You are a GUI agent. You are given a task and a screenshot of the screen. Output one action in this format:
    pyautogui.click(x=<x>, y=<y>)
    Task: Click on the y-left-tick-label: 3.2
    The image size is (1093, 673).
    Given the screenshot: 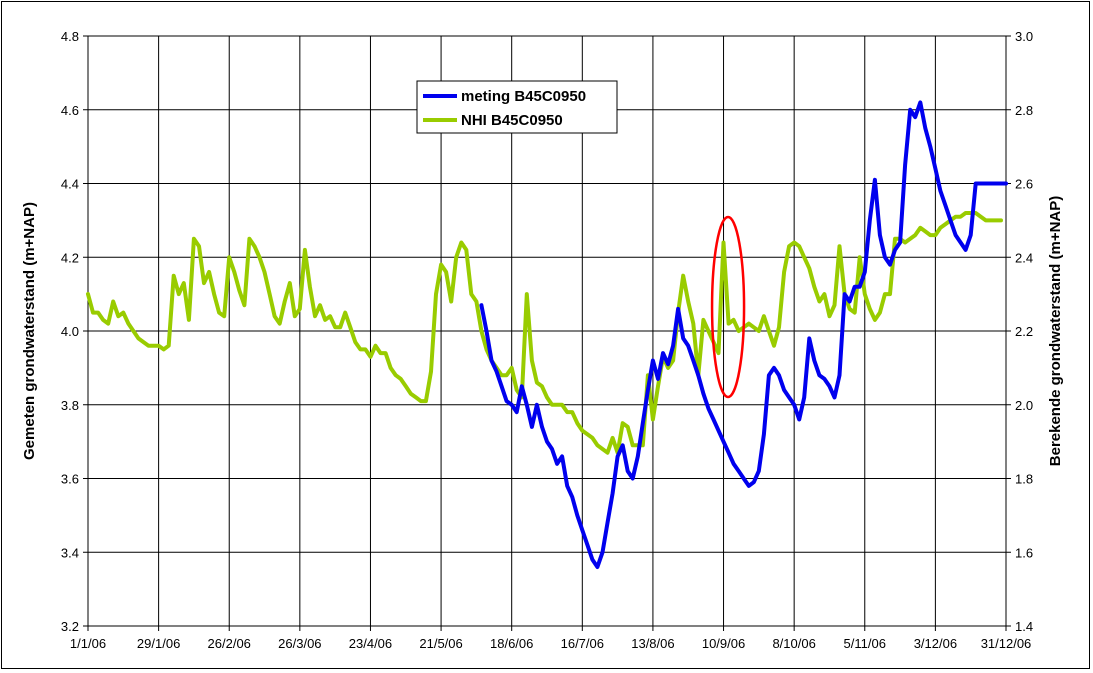 What is the action you would take?
    pyautogui.click(x=70, y=626)
    